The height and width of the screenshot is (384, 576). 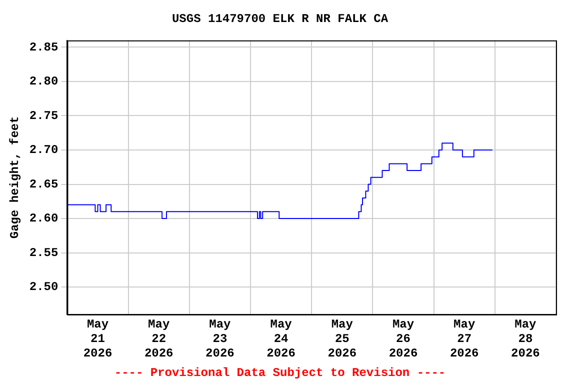 I want to click on y-tick-label: 2.60, so click(x=43, y=219).